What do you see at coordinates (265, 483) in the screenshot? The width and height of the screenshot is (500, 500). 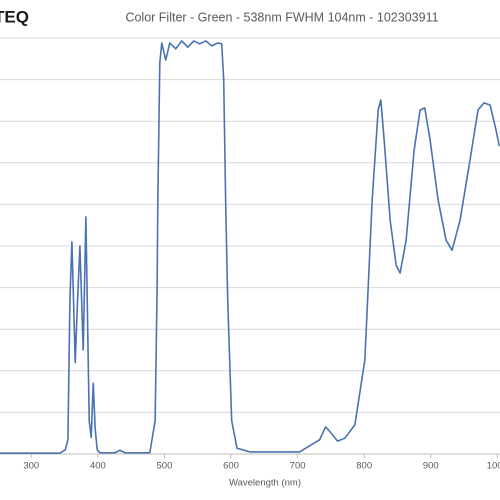 I see `x-axis-title: Wavelength (nm)` at bounding box center [265, 483].